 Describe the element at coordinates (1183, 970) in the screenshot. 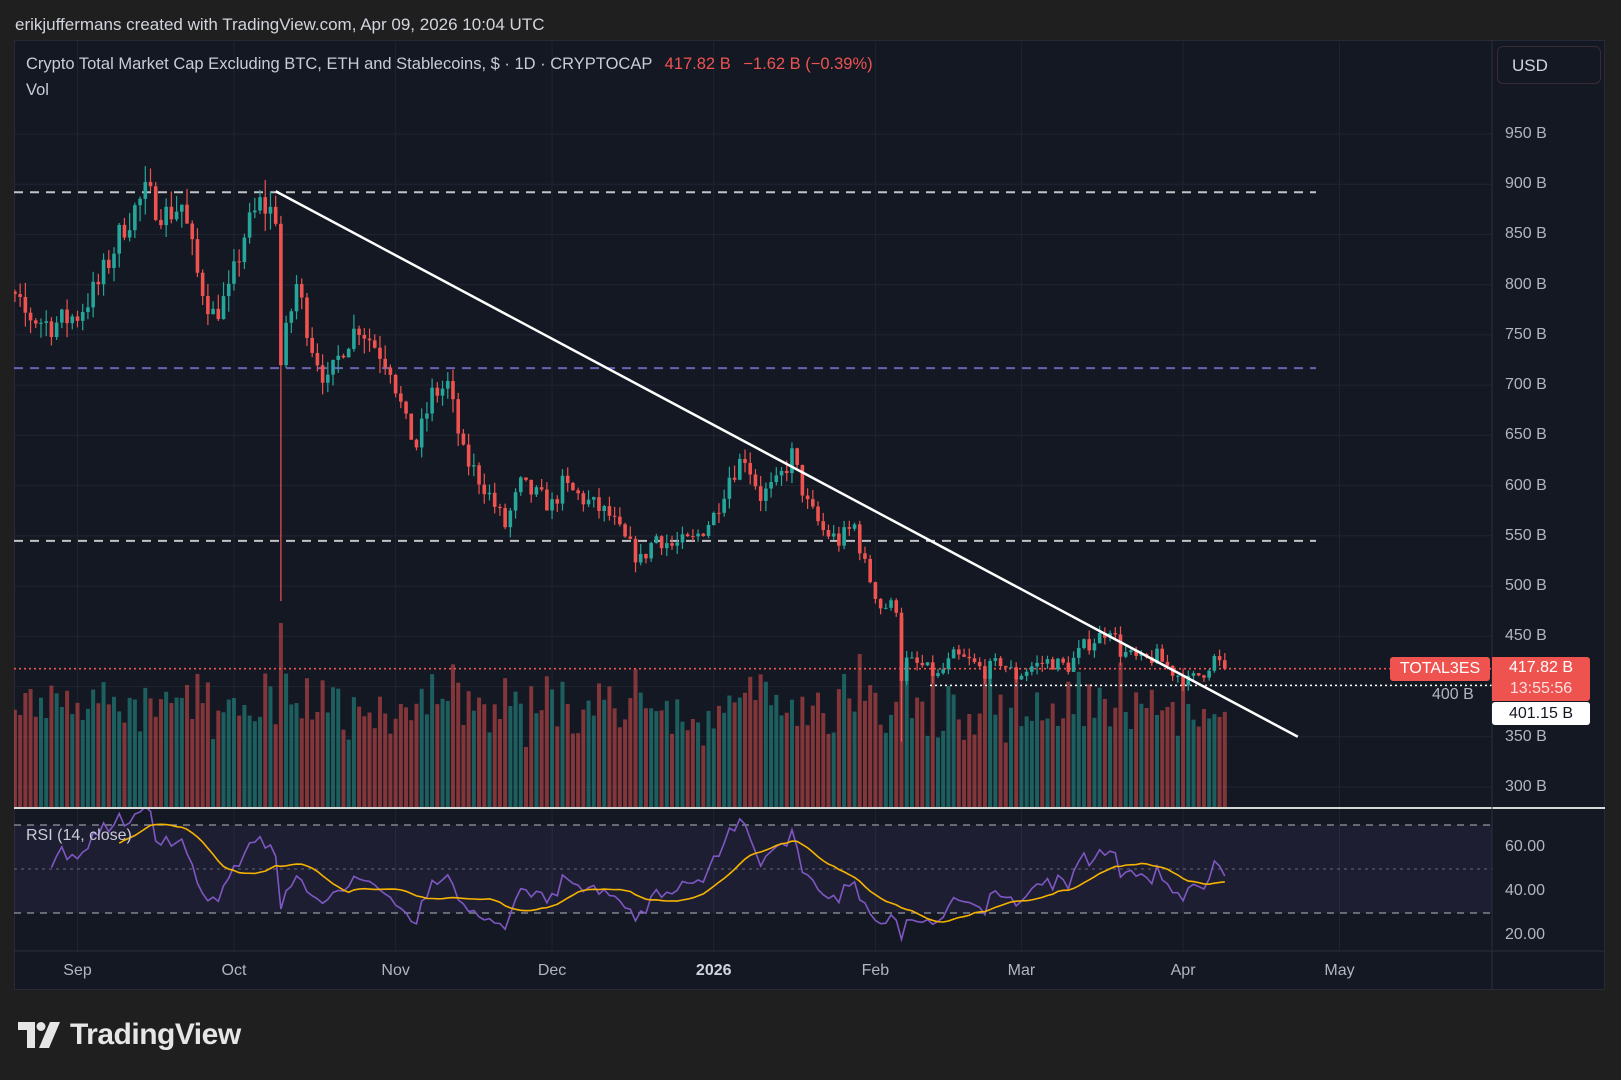

I see `time-tick-label: Apr` at that location.